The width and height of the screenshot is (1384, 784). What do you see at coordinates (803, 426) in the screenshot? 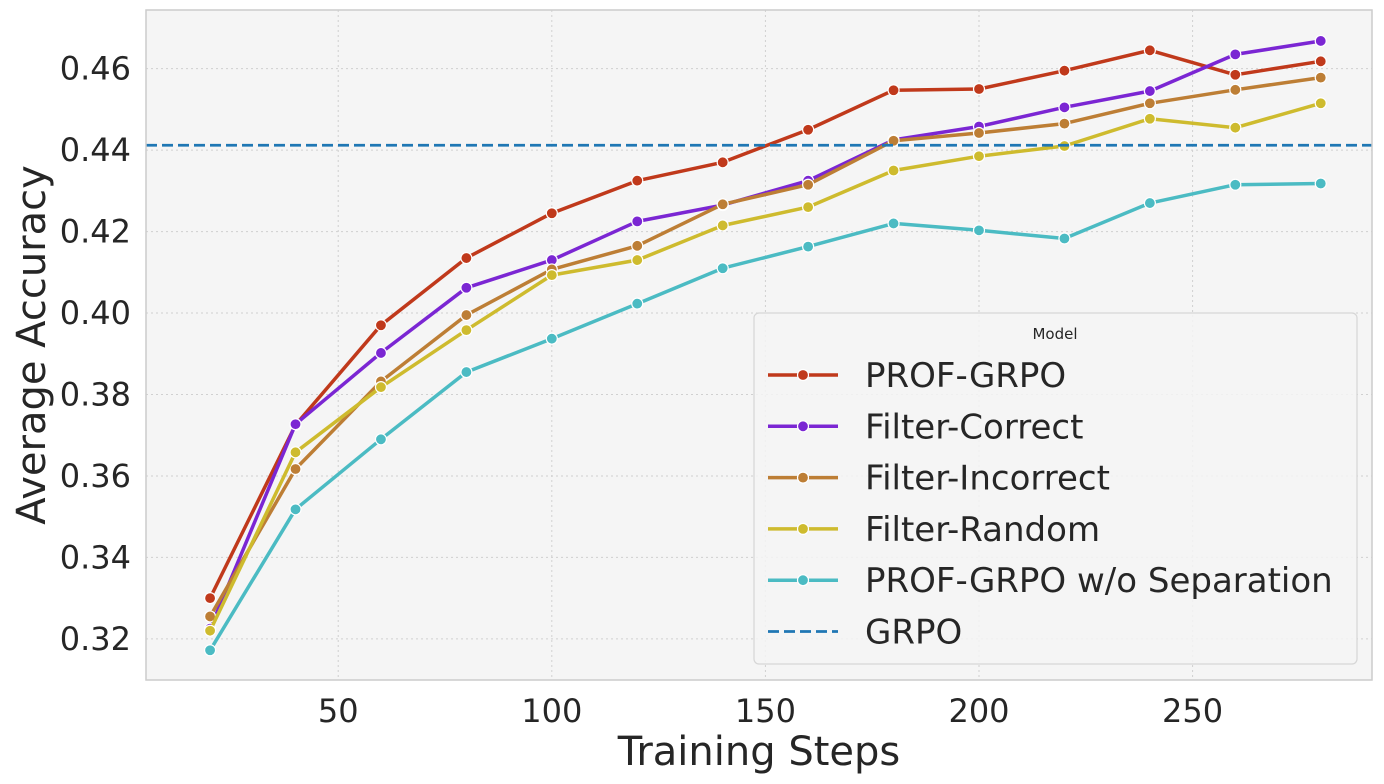
I see `legend-marker-filter-correct` at bounding box center [803, 426].